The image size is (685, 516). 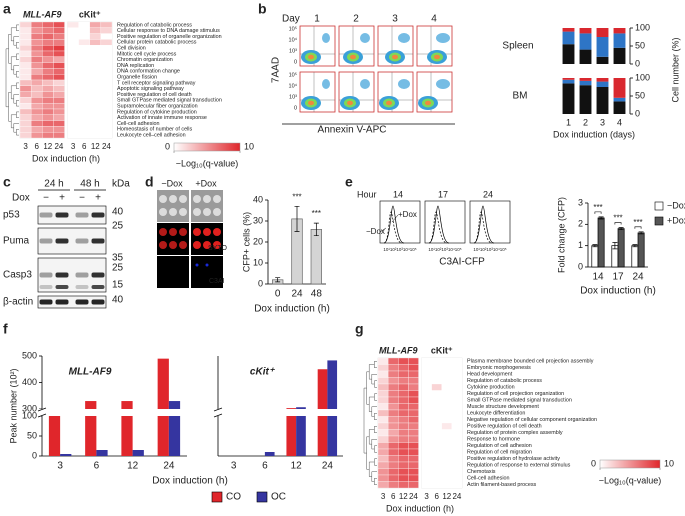 What do you see at coordinates (292, 309) in the screenshot?
I see `x-axis-label: Dox induction (h)` at bounding box center [292, 309].